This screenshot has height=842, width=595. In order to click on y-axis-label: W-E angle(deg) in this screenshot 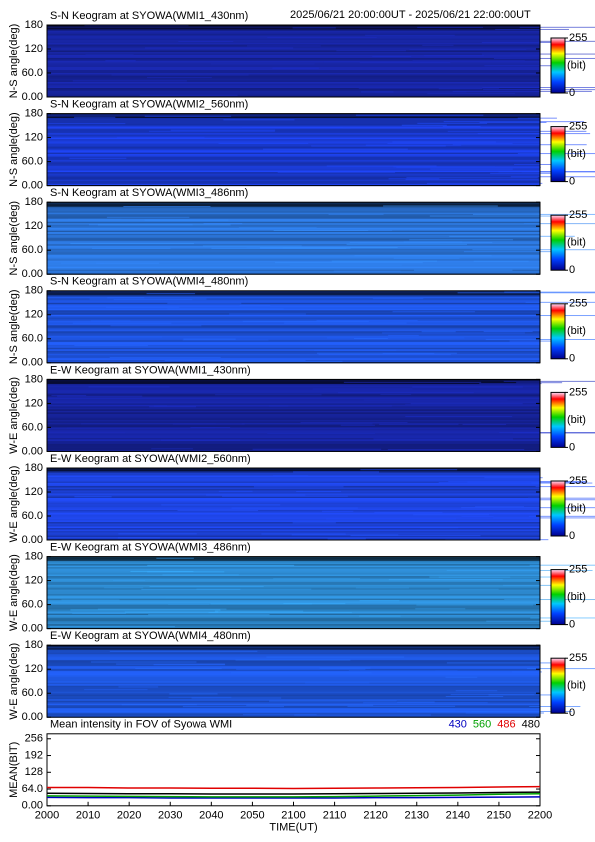, I will do `click(14, 504)`.